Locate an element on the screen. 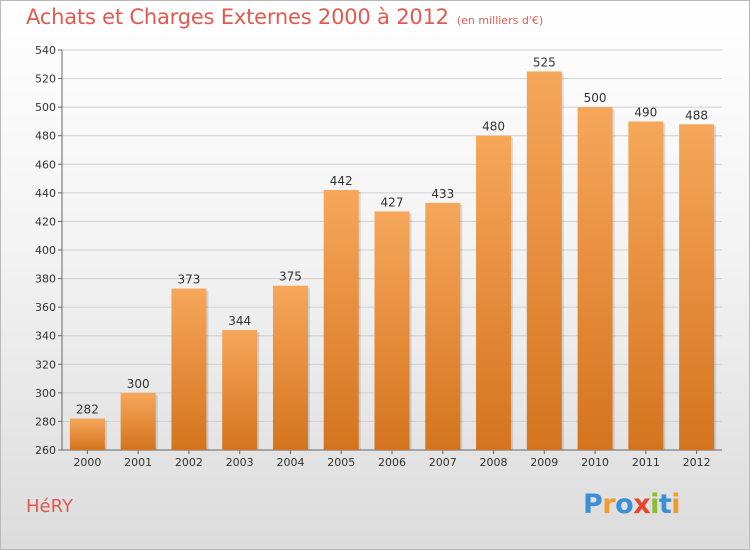  logo-letter: x is located at coordinates (642, 504).